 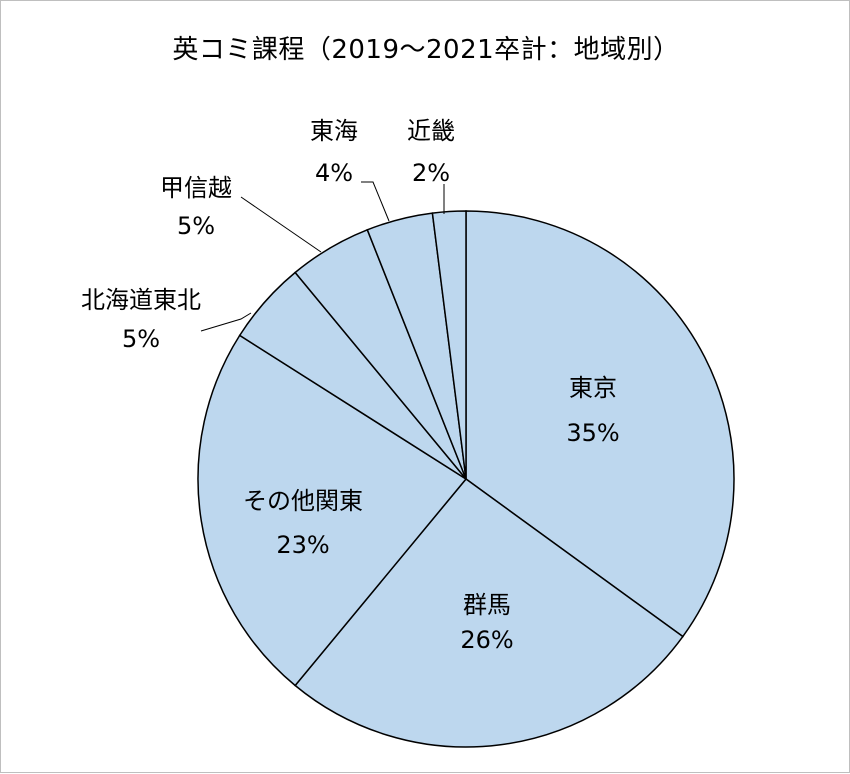 What do you see at coordinates (302, 545) in the screenshot?
I see `slice-percent-label: 23%` at bounding box center [302, 545].